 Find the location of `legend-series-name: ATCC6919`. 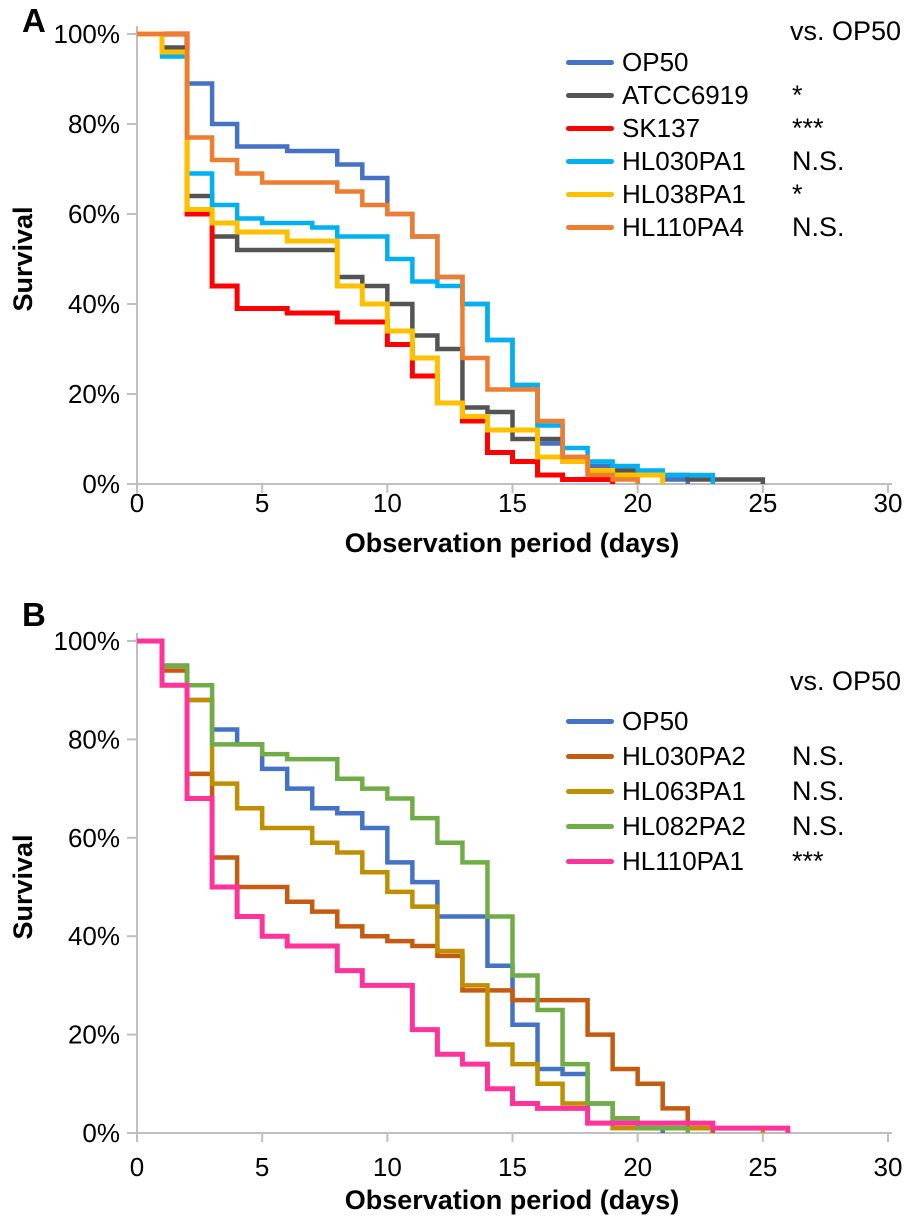

legend-series-name: ATCC6919 is located at coordinates (685, 95).